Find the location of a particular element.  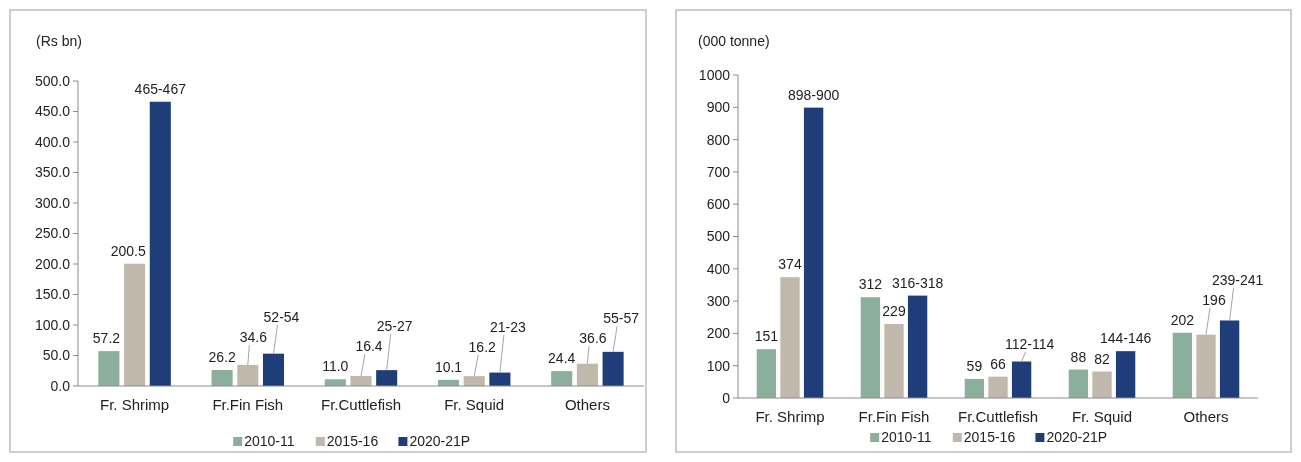

y-tick-label: 50.0 is located at coordinates (56, 355).